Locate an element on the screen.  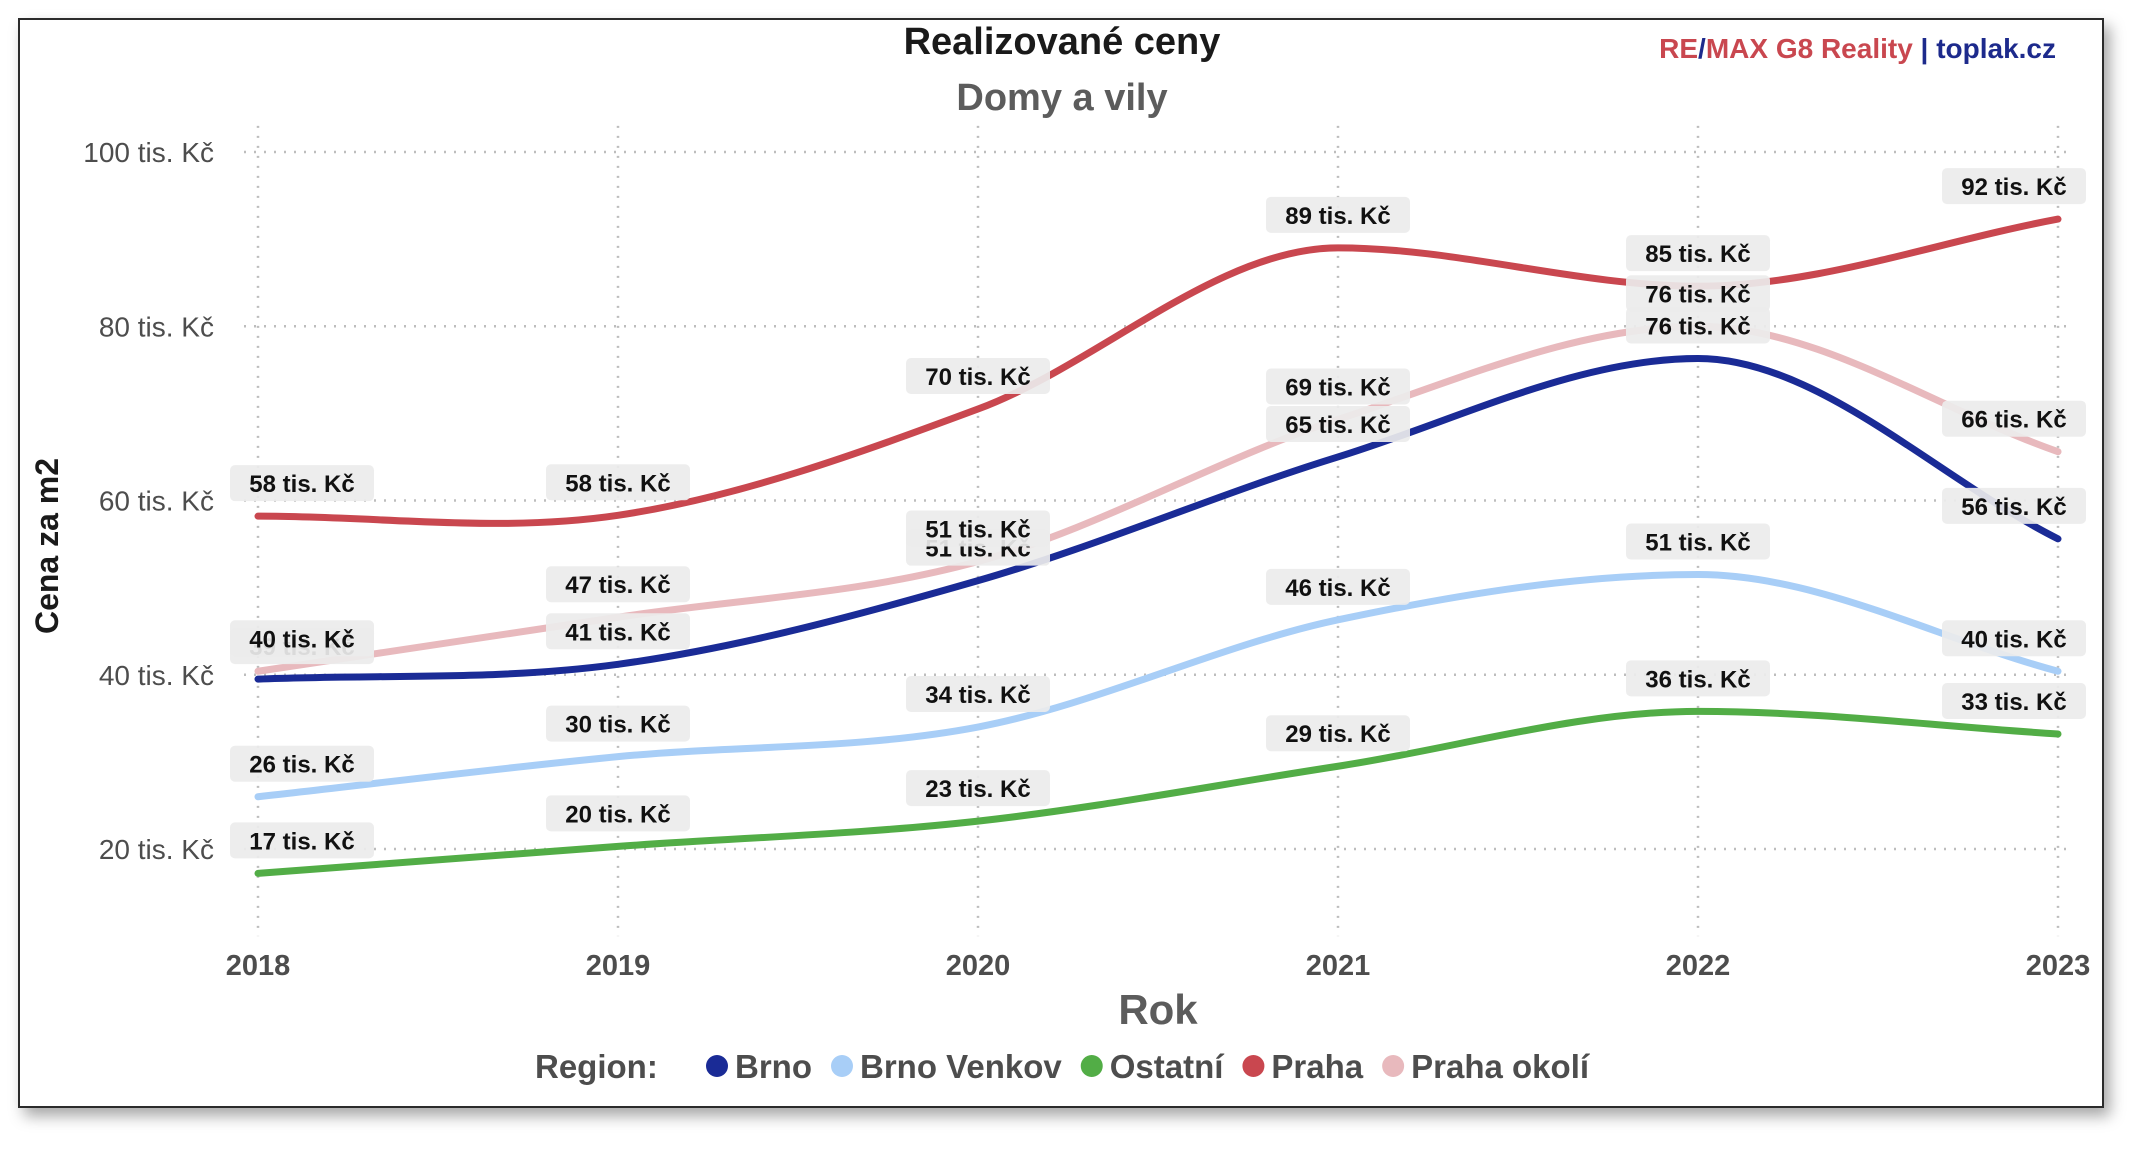
x-tick-label: 2019 is located at coordinates (618, 966).